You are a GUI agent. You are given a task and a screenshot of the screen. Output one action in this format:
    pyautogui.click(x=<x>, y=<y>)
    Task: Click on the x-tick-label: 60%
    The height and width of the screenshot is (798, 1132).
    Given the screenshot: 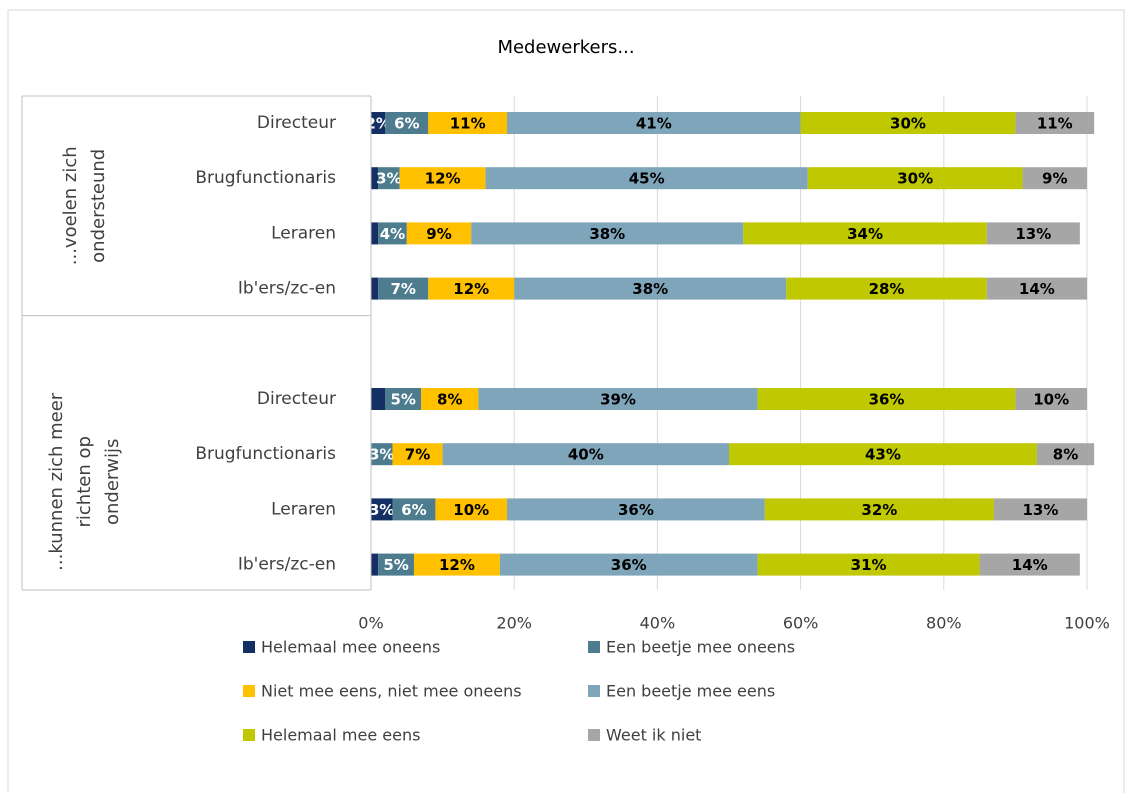 What is the action you would take?
    pyautogui.click(x=801, y=623)
    